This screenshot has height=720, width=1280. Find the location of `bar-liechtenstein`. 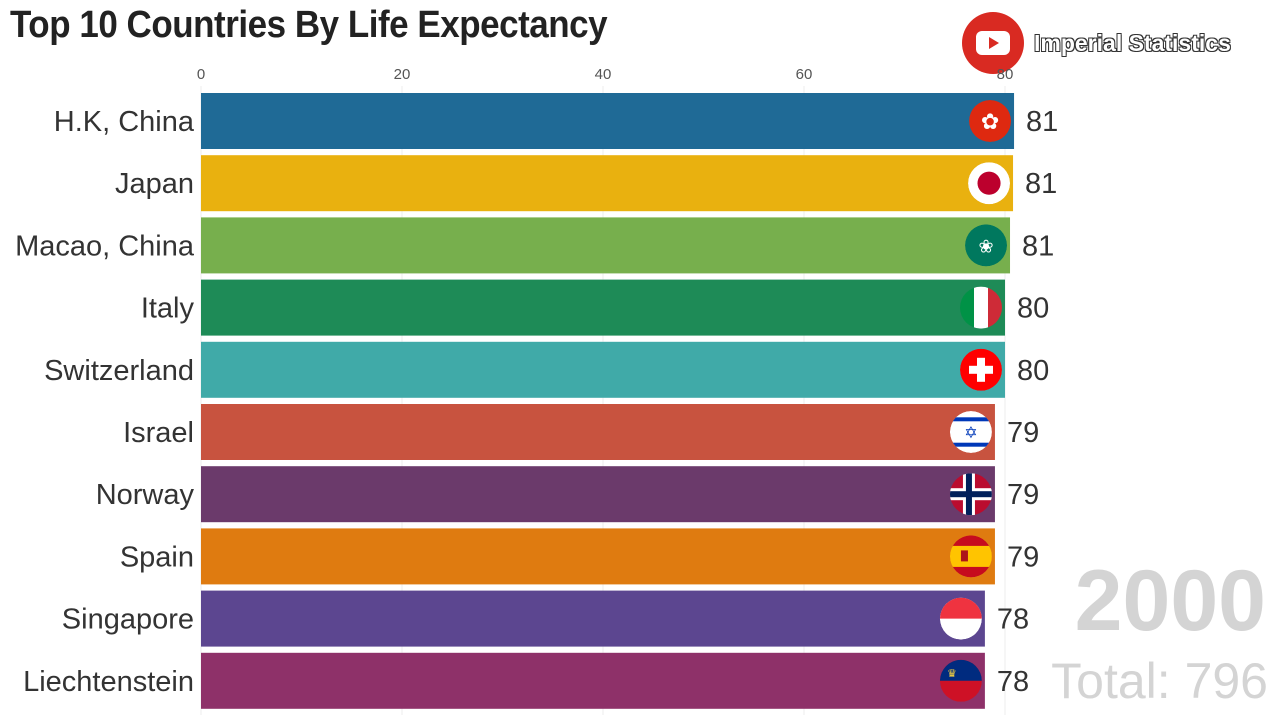

bar-liechtenstein is located at coordinates (593, 680).